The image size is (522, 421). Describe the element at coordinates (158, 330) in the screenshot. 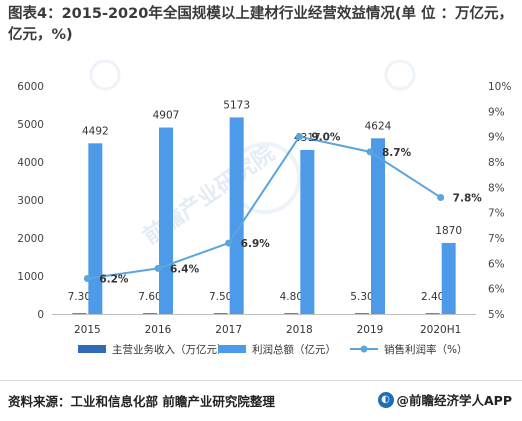

I see `x-tick-label: 2016` at that location.